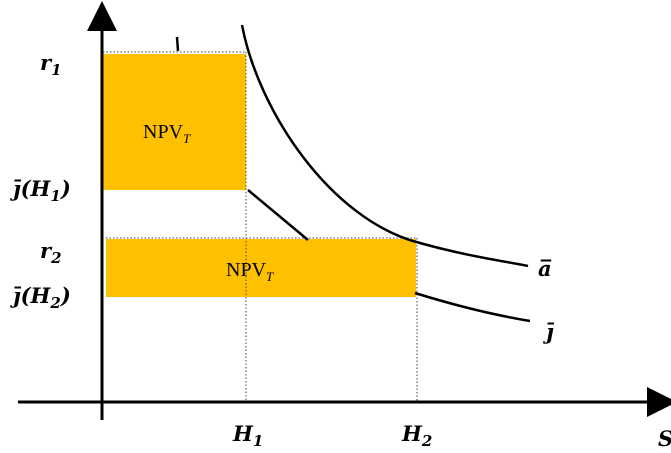  I want to click on curve-j-bar, so click(389, 256).